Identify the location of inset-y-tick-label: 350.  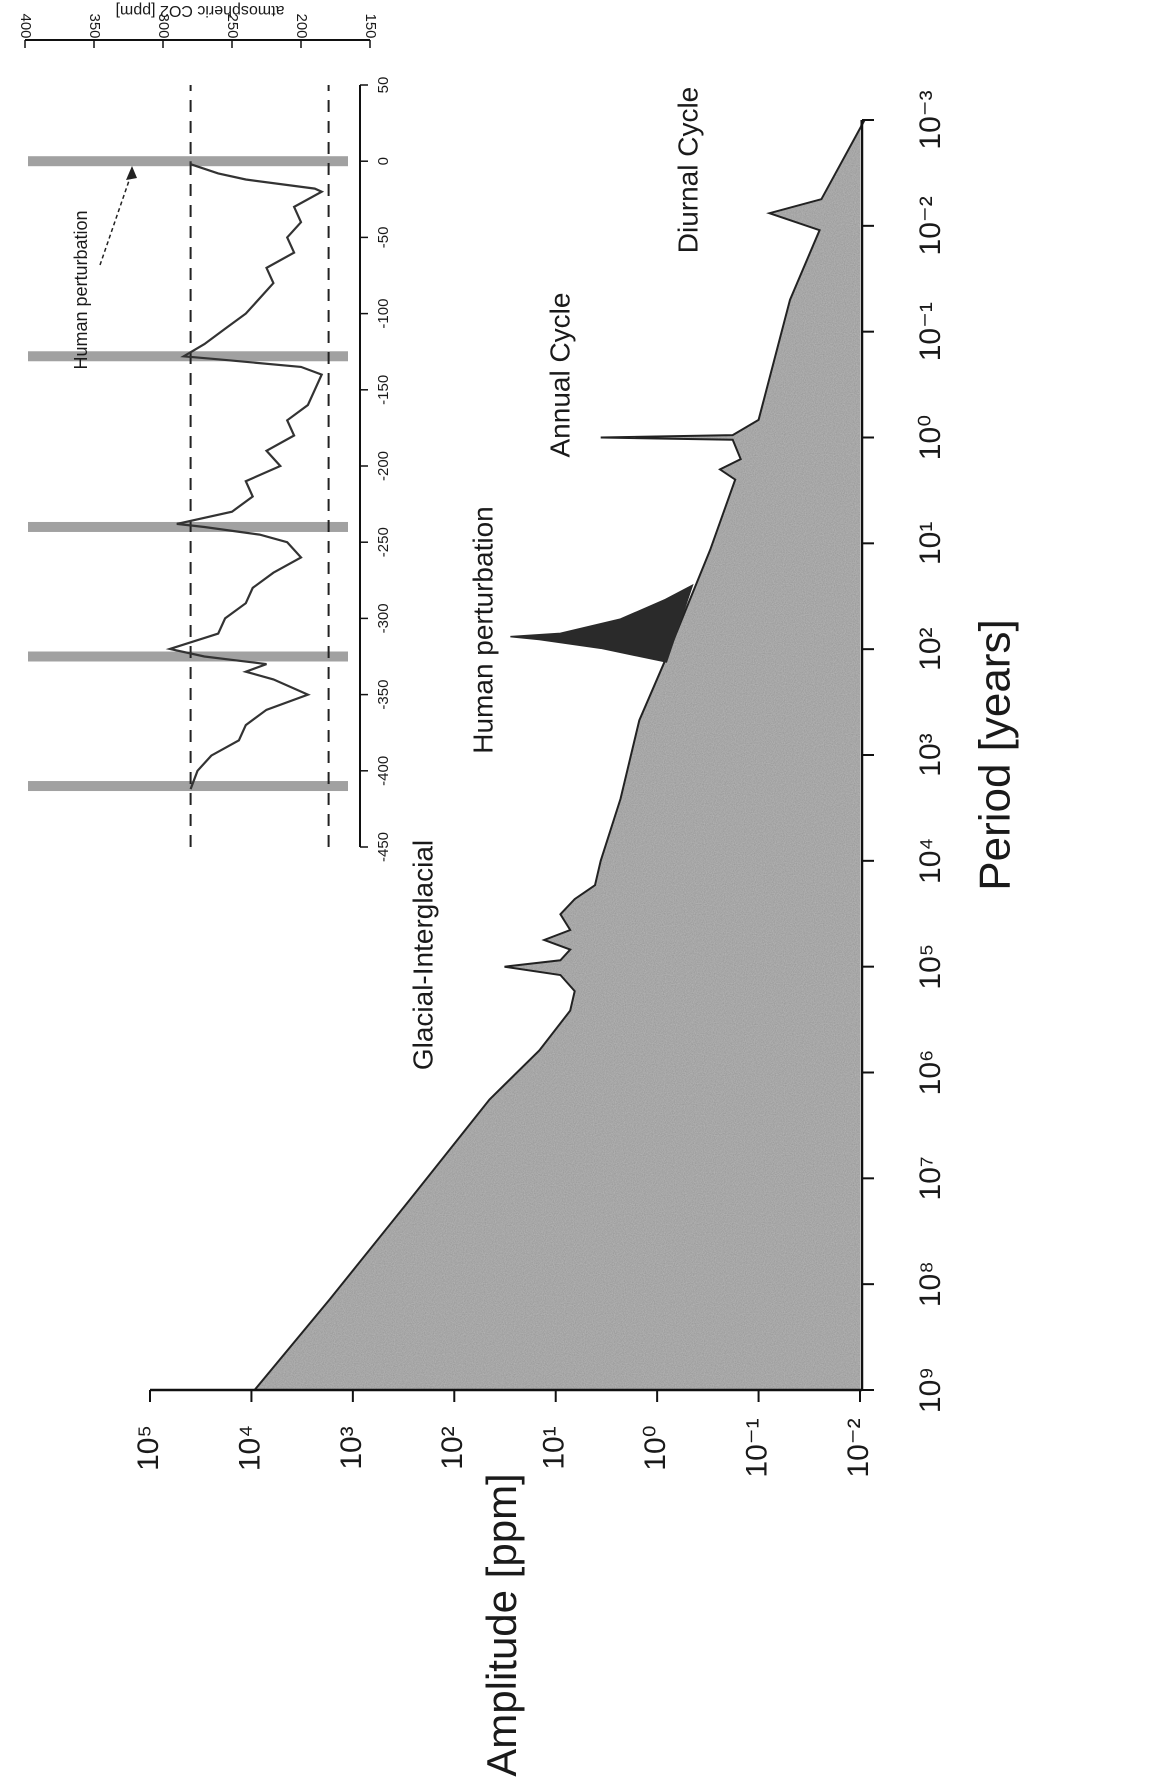
(94, 25).